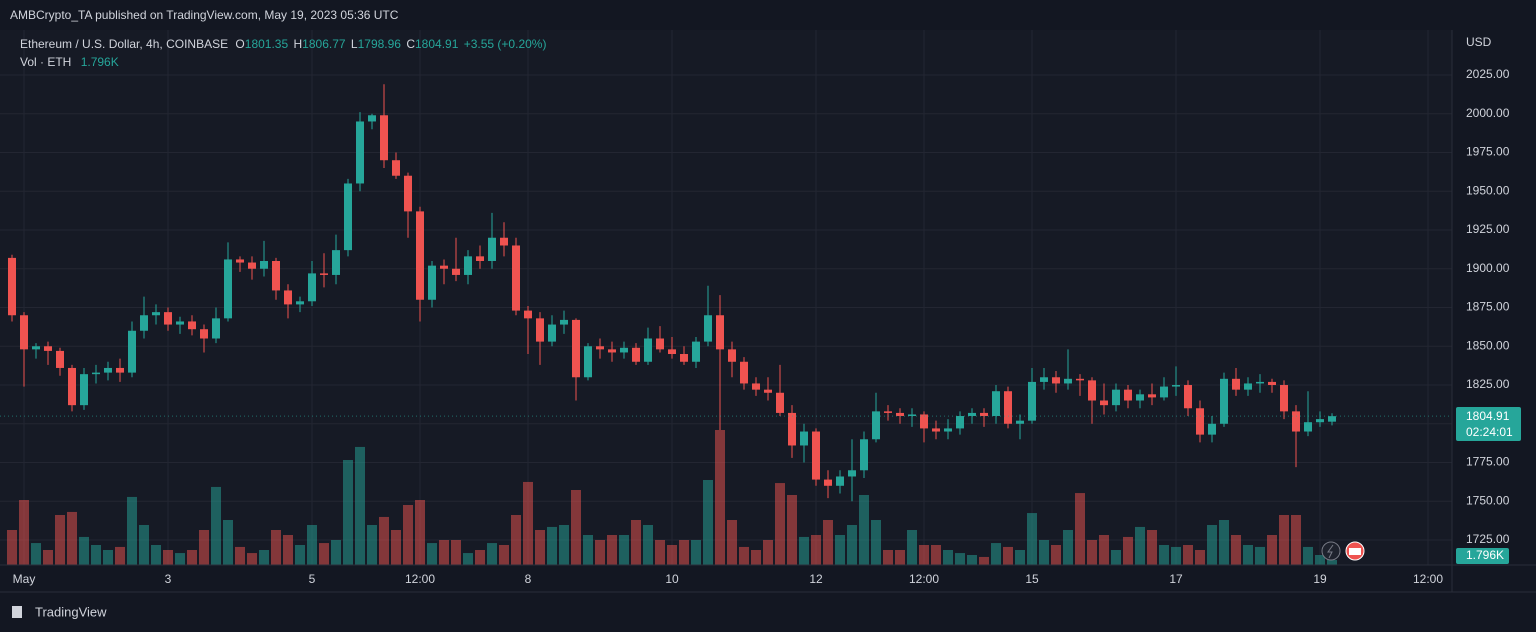 The width and height of the screenshot is (1536, 632). I want to click on y-tick-label: 1875.00, so click(1488, 307).